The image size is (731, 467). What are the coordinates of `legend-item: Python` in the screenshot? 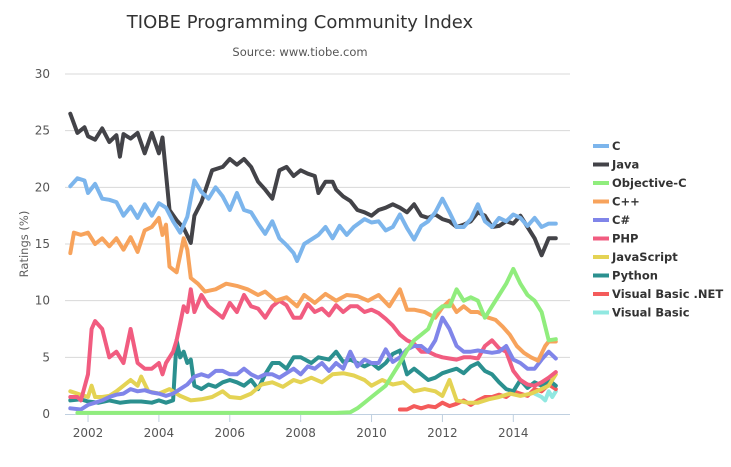 It's located at (625, 276).